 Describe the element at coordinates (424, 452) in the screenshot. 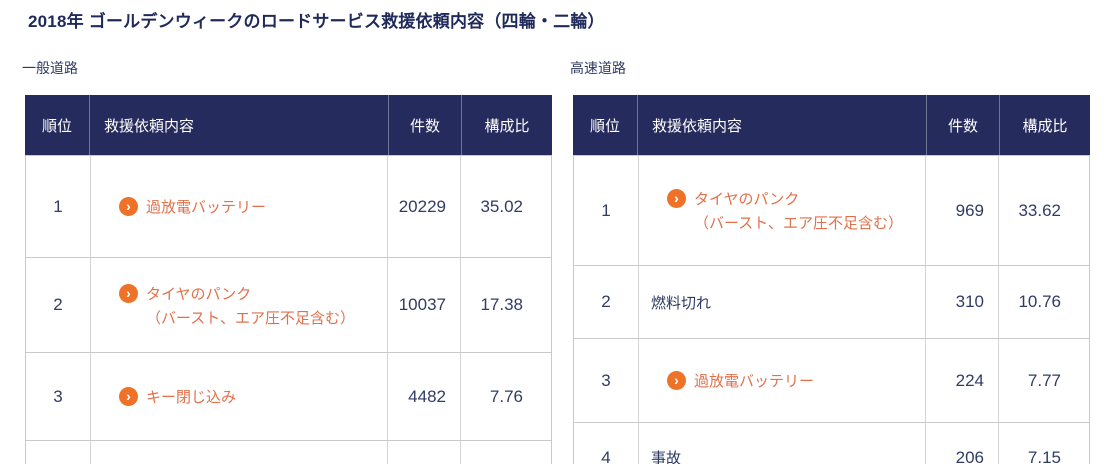

I see `count-cell` at that location.